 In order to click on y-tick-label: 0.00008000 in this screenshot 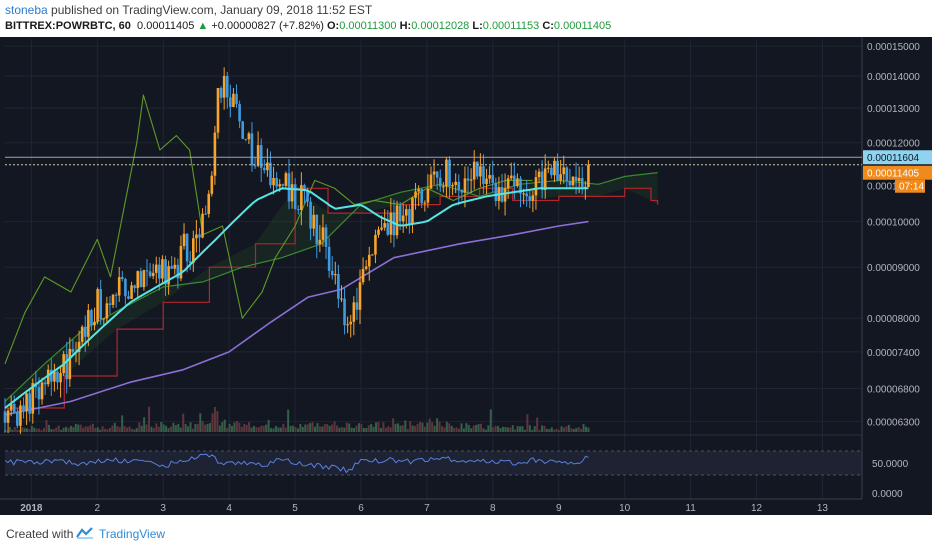, I will do `click(893, 319)`.